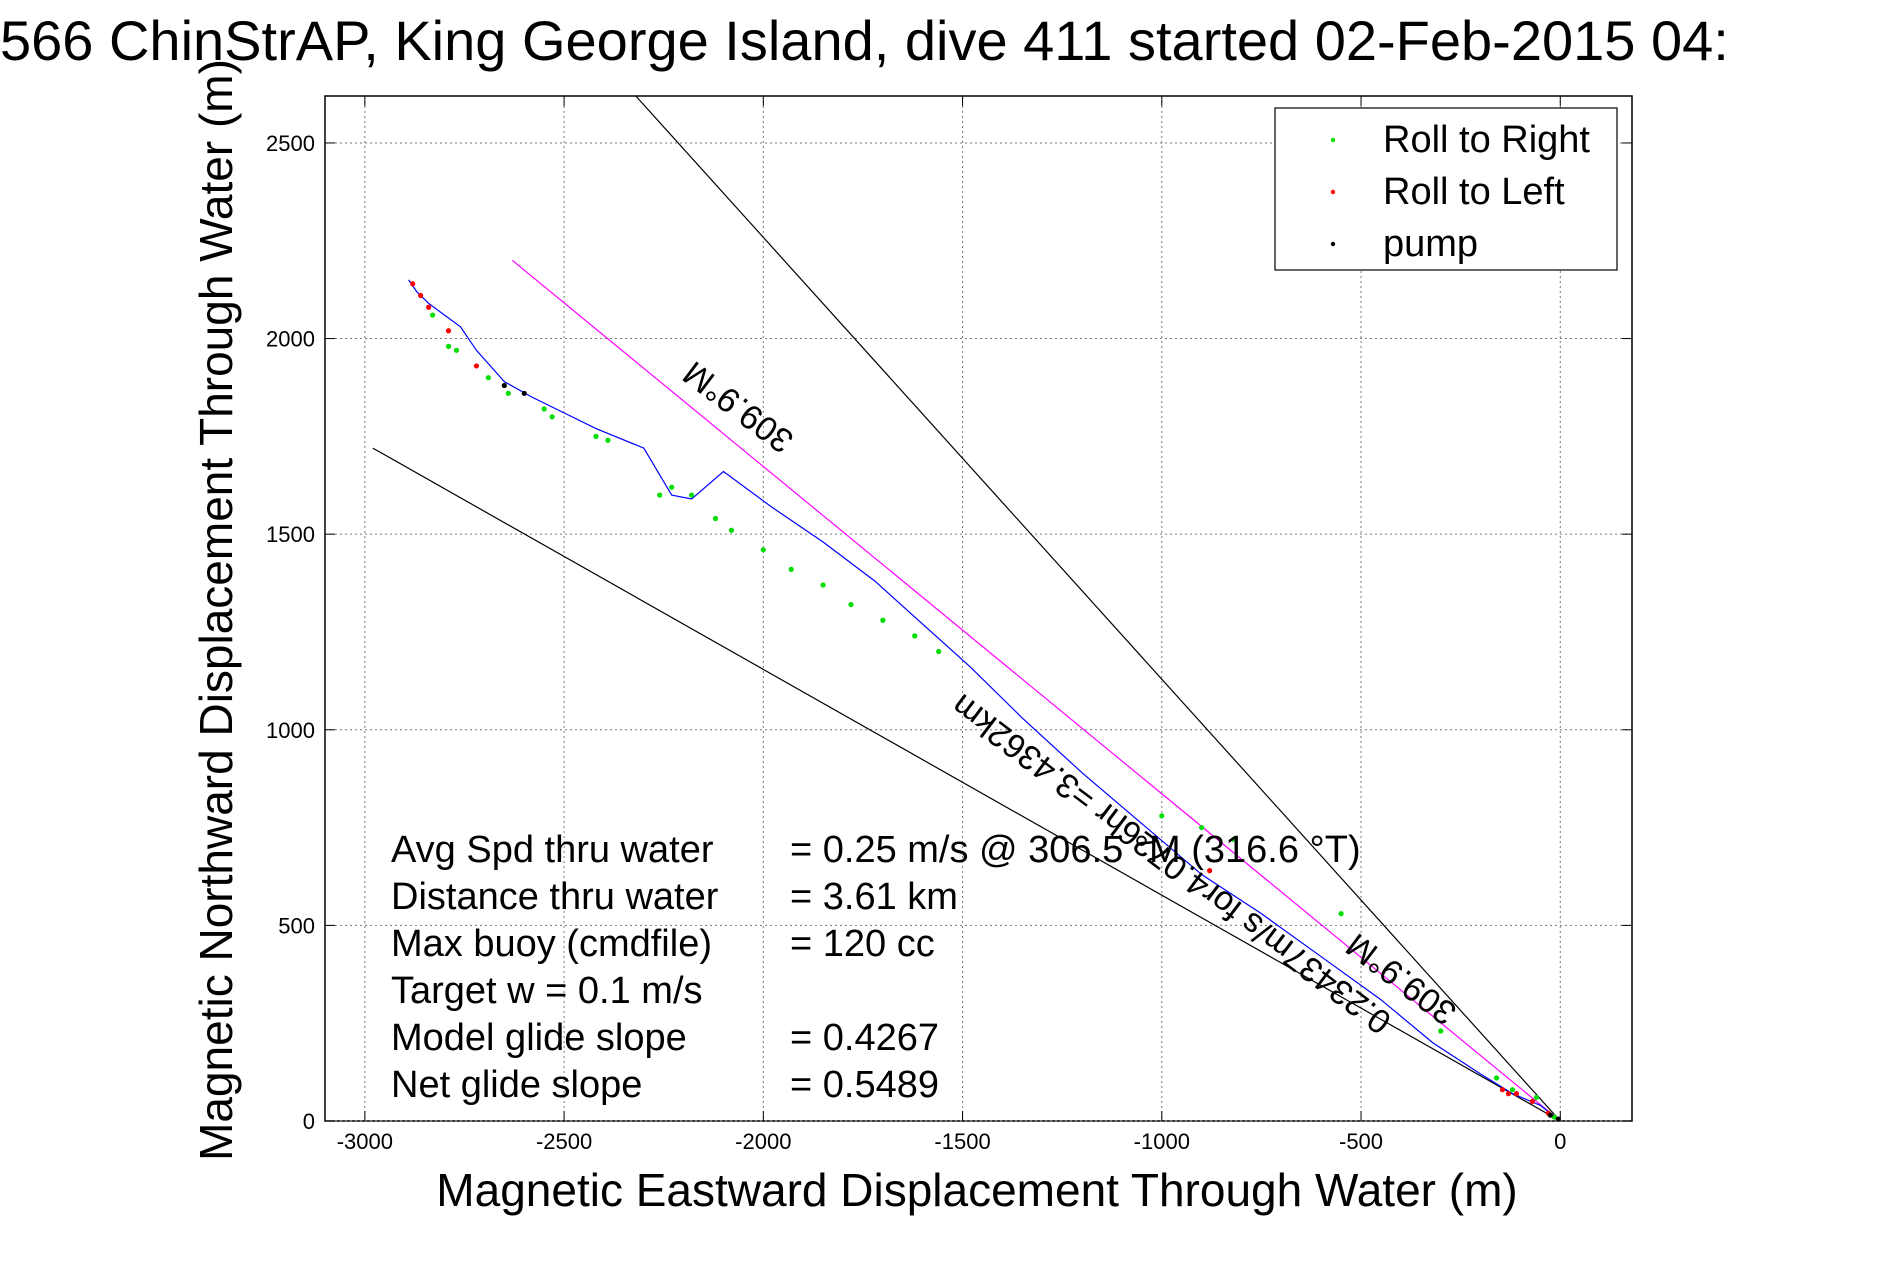  Describe the element at coordinates (1162, 1141) in the screenshot. I see `x-tick-label: -1000` at that location.